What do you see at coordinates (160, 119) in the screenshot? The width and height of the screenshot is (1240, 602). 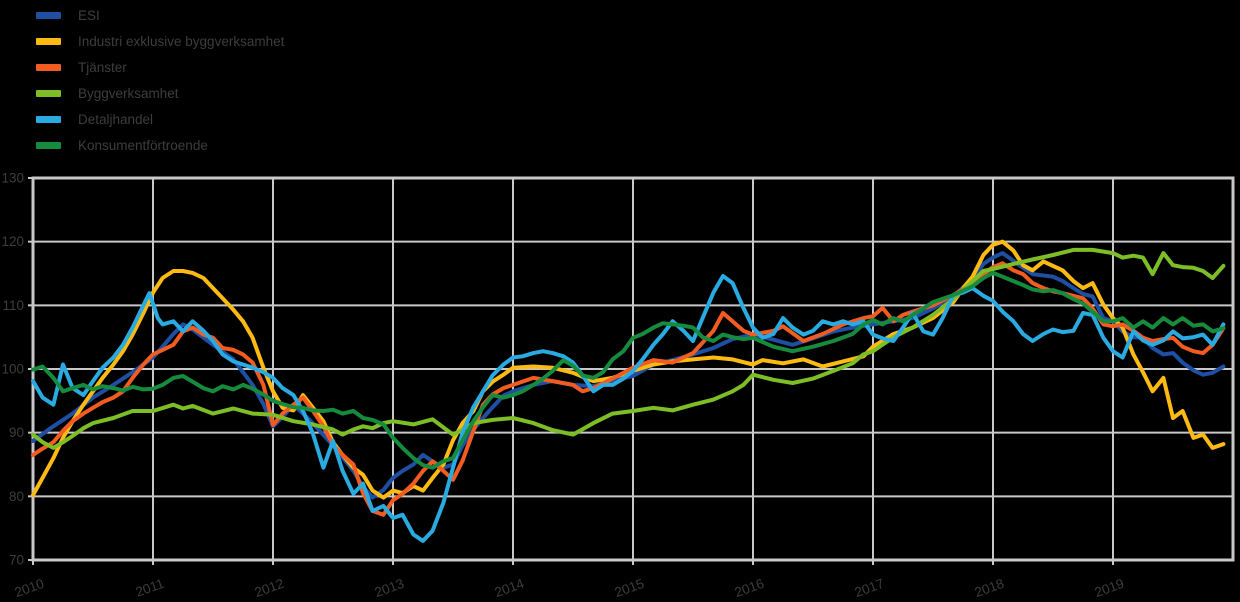 I see `legend-item: Detaljhandel` at bounding box center [160, 119].